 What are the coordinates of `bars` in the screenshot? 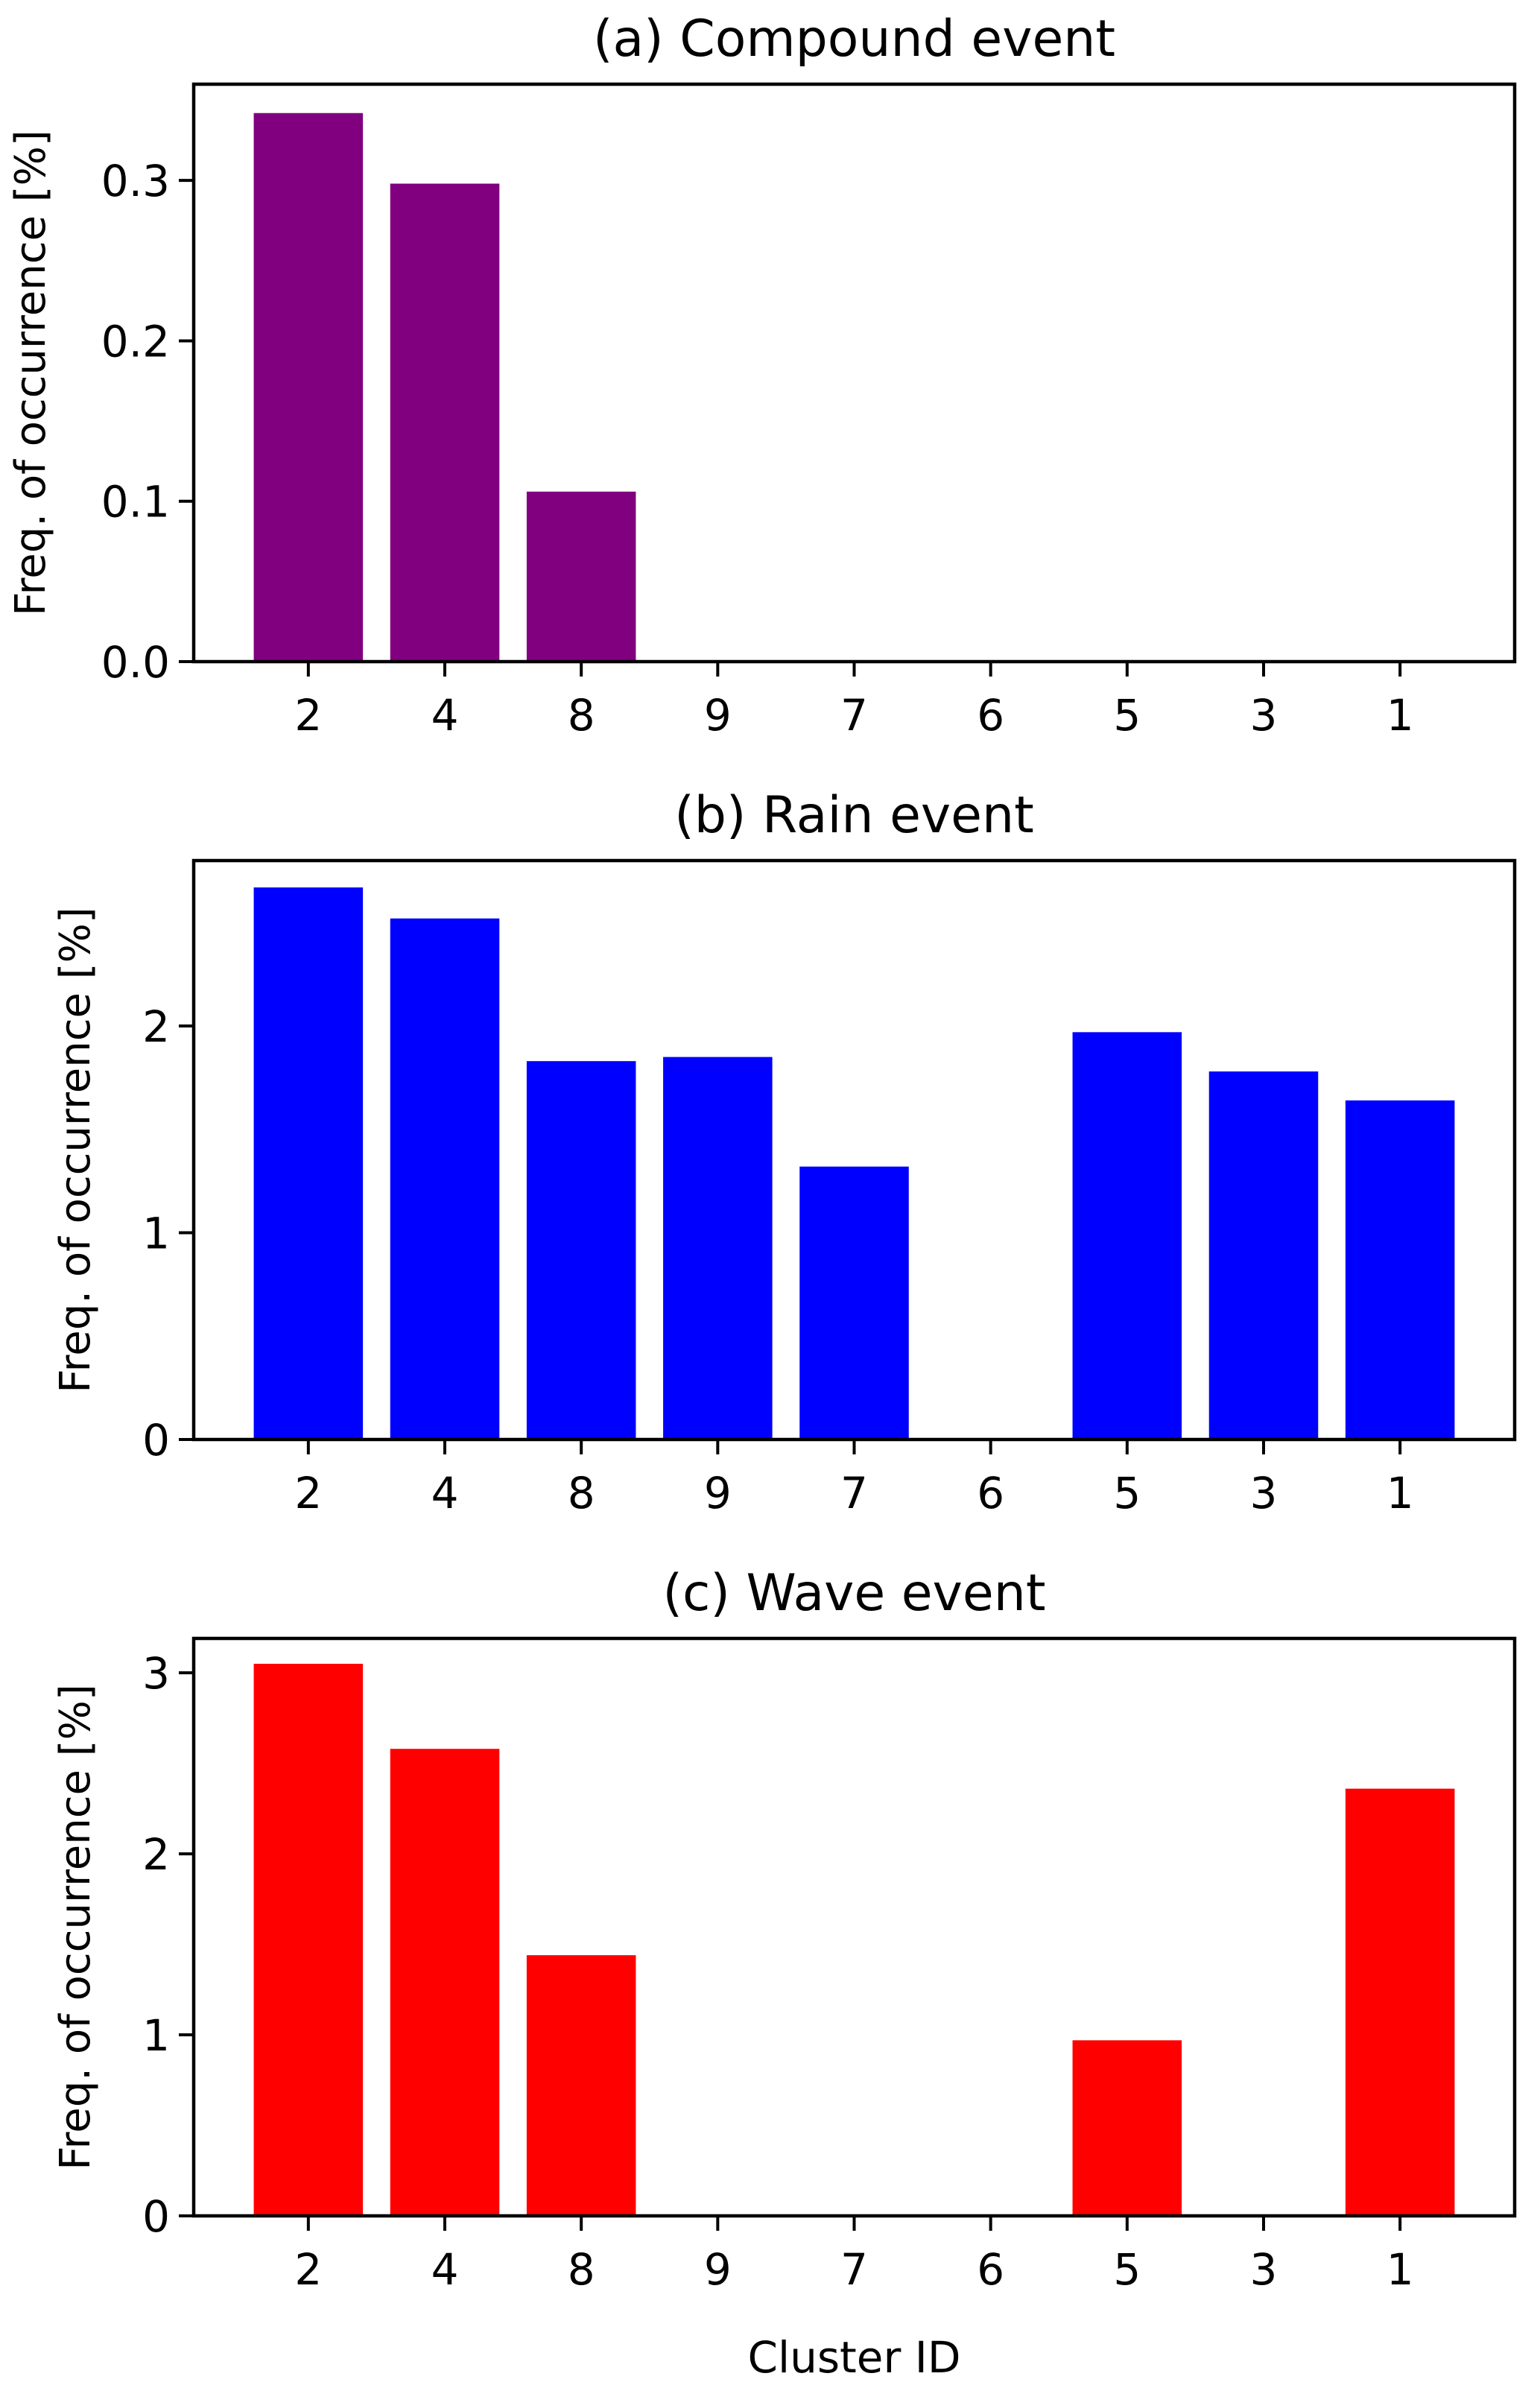 It's located at (444, 387).